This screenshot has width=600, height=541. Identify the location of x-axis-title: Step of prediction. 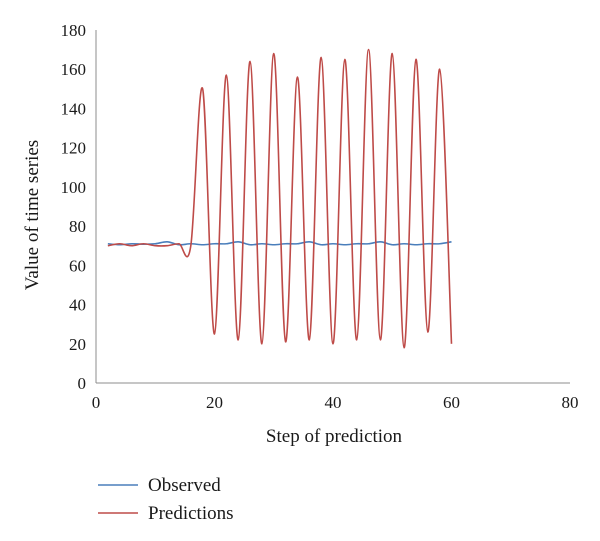
(334, 436).